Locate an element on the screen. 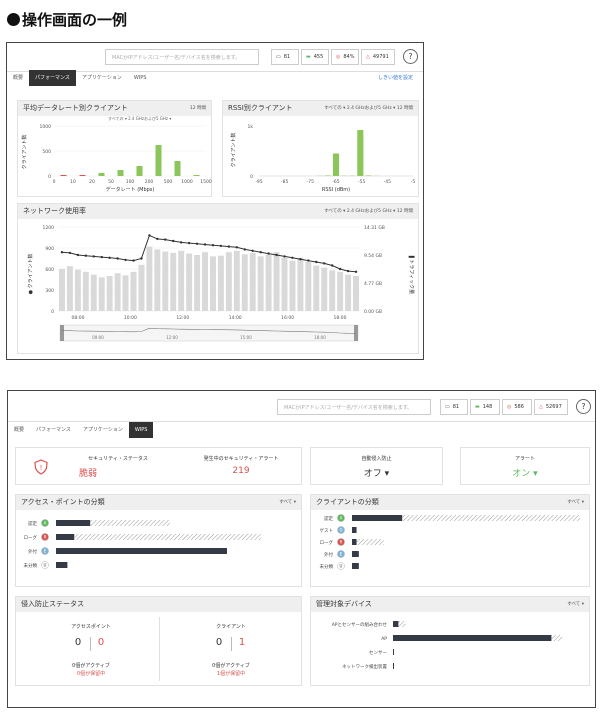 The height and width of the screenshot is (720, 600). threshold-settings-link: しきい値を設定 is located at coordinates (395, 78).